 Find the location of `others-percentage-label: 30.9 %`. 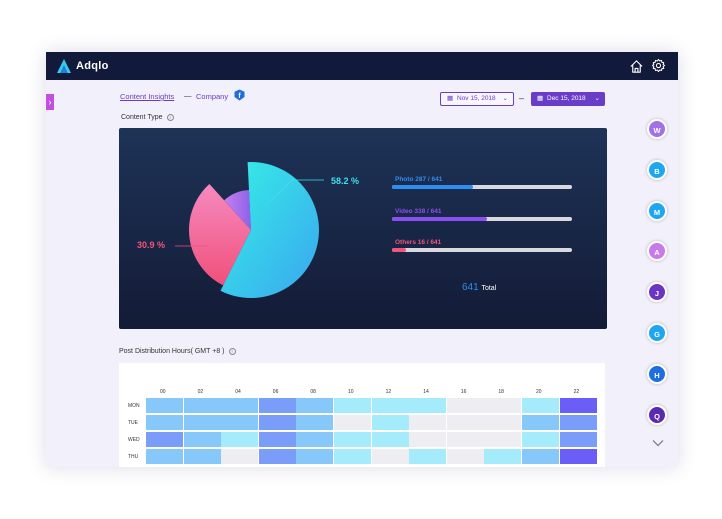

others-percentage-label: 30.9 % is located at coordinates (151, 245).